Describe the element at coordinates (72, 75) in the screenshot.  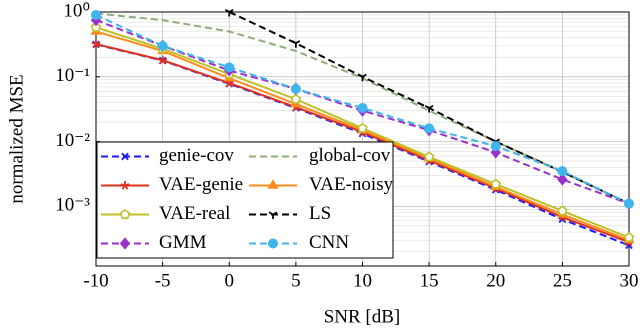
I see `y-tick-label: 10⁻¹` at that location.